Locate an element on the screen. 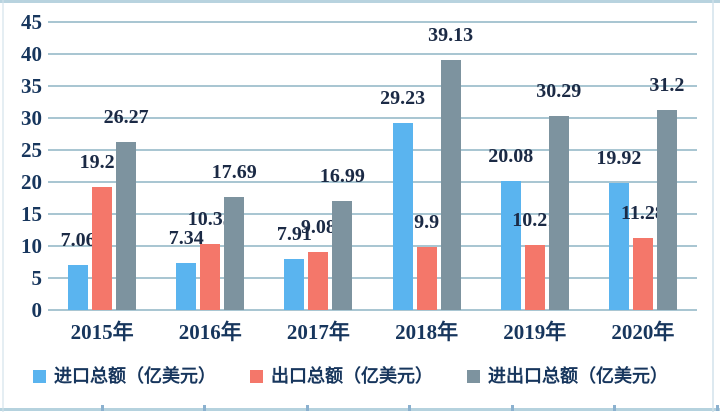  x-axis-category-label: 2020年 is located at coordinates (643, 332).